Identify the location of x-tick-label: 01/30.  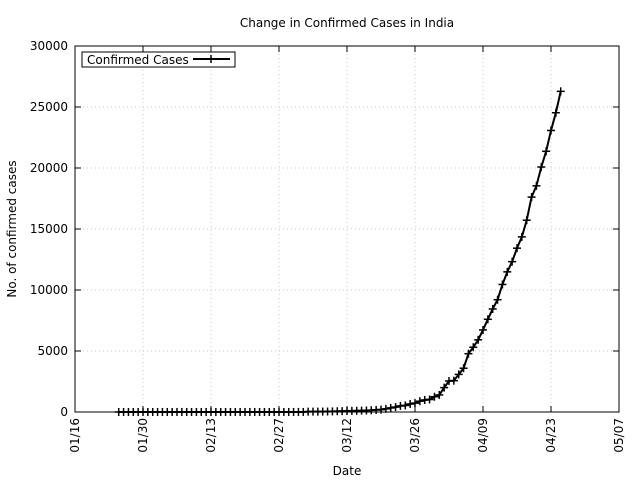
(143, 435).